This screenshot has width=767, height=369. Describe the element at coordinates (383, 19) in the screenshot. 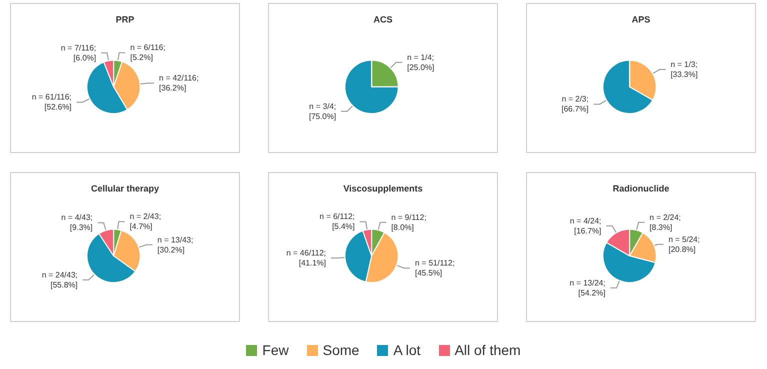

I see `chart-title: ACS` at that location.